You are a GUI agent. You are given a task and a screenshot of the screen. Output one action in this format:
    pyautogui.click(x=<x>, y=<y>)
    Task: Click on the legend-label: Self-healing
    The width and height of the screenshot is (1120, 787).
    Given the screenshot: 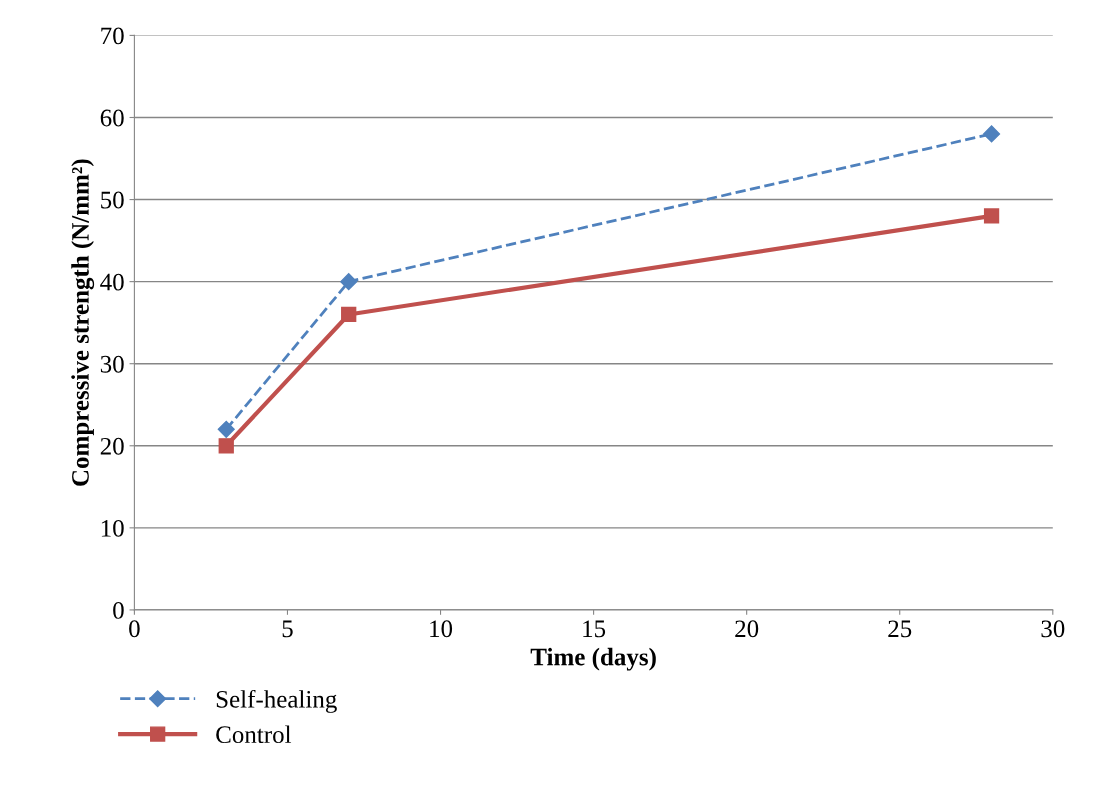 What is the action you would take?
    pyautogui.click(x=276, y=701)
    